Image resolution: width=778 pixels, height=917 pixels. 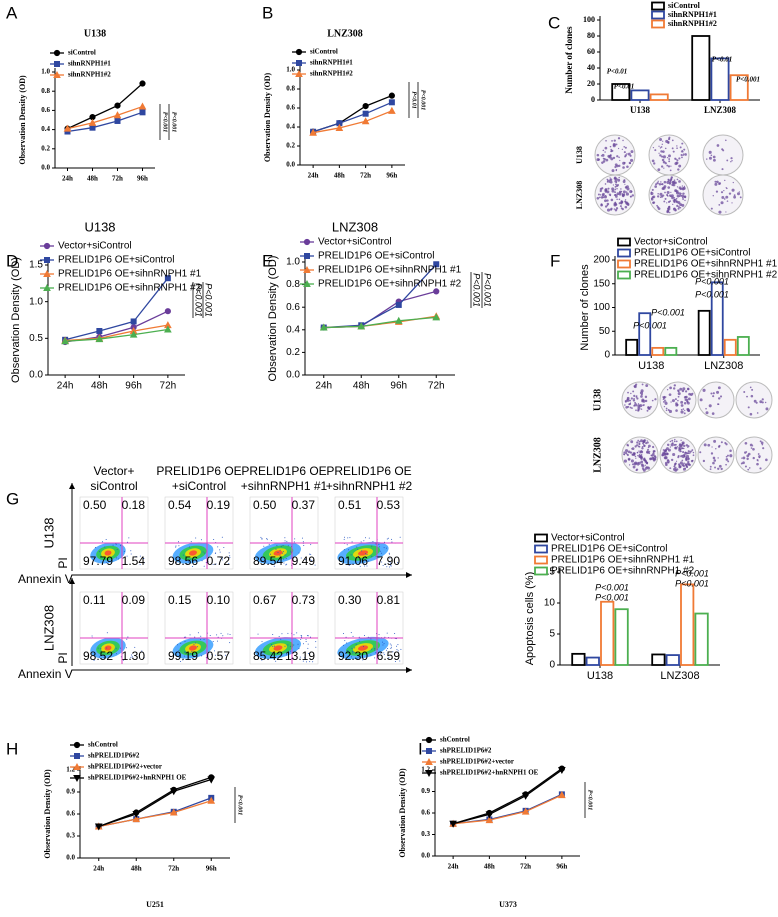 I want to click on legend-label: PRELID1P6 OE+sihnRNPH1 #2, so click(x=623, y=571).